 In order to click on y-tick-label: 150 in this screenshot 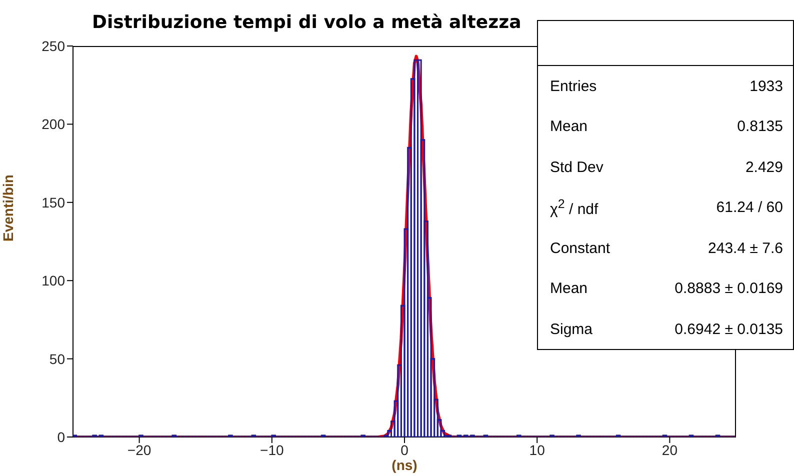, I will do `click(54, 202)`.